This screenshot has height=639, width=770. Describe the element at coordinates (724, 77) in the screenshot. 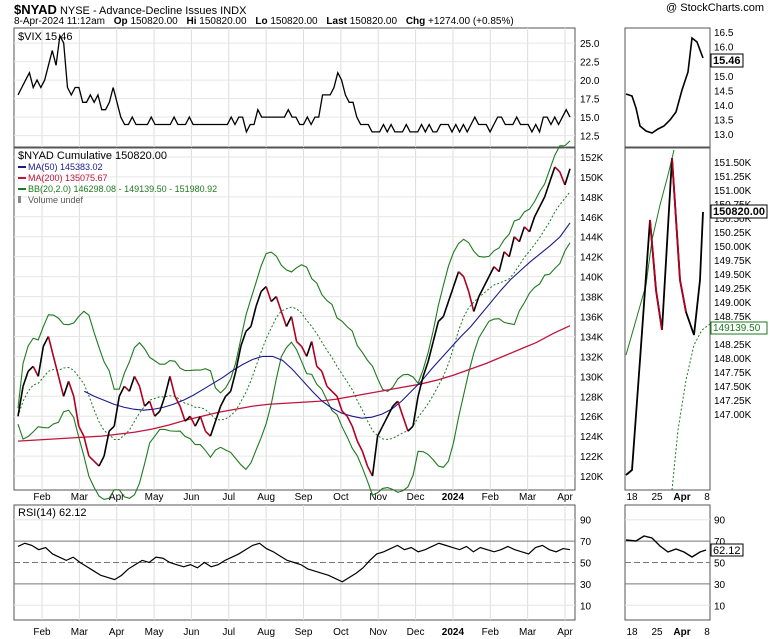

I see `vix-zoom-tick: 15.0` at that location.